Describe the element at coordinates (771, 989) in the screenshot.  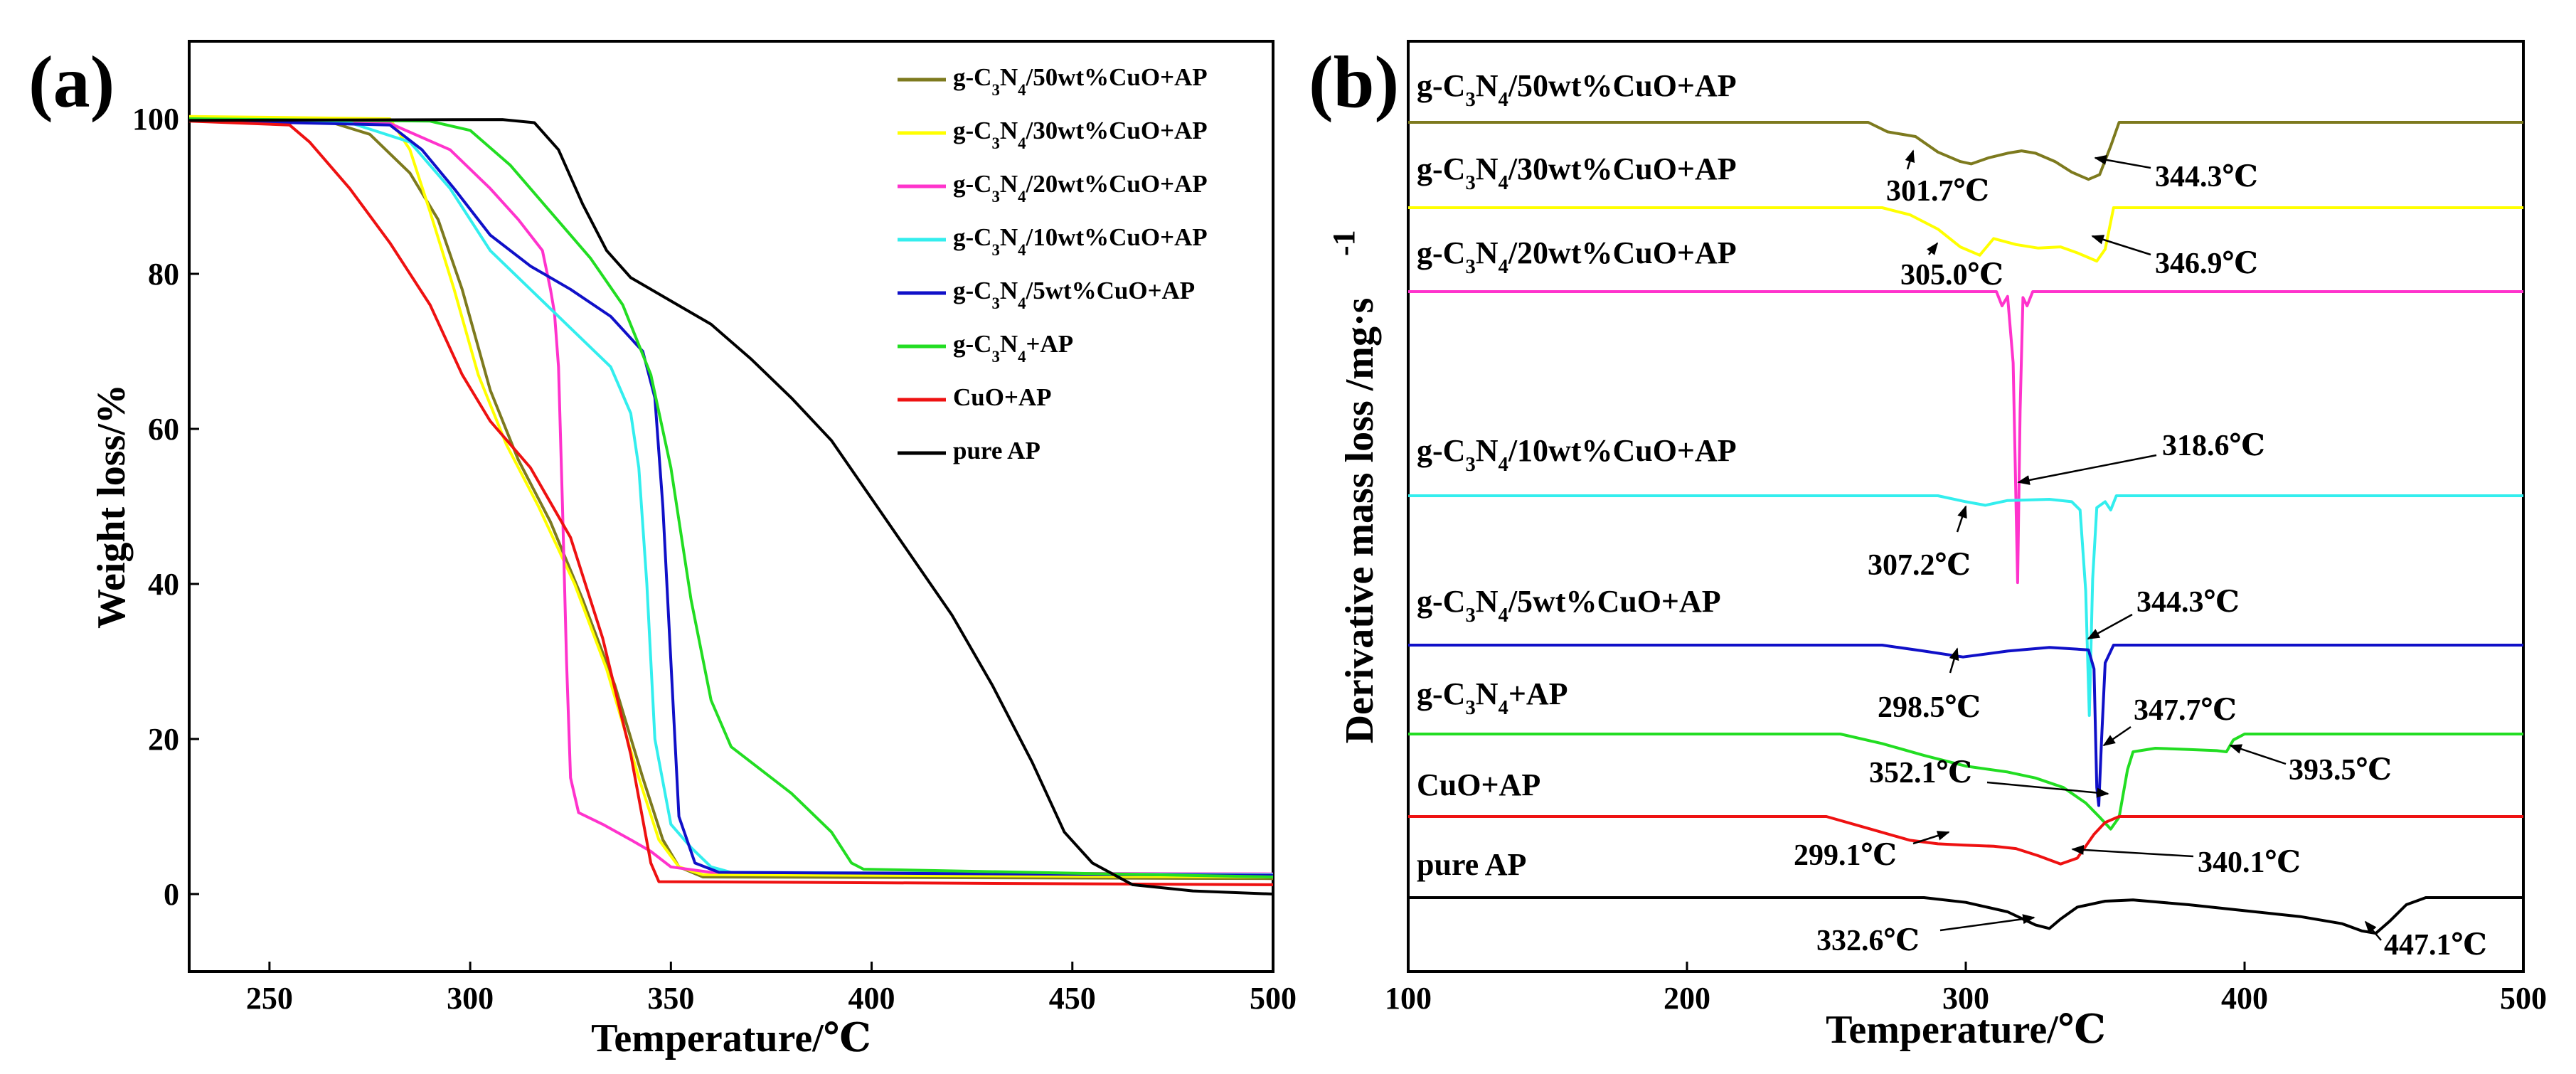
I see `x-ticks-a: 250 300 350 400 450 500` at that location.